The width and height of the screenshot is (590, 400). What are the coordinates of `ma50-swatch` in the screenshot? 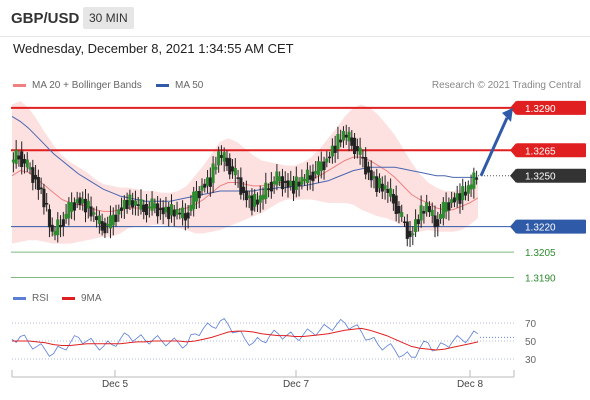 It's located at (162, 85).